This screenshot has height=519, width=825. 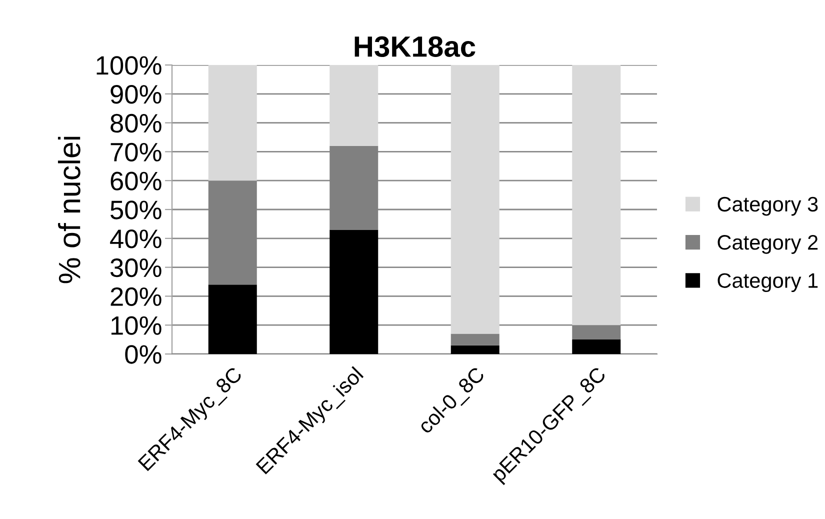 What do you see at coordinates (136, 239) in the screenshot?
I see `y-tick-label: 40%` at bounding box center [136, 239].